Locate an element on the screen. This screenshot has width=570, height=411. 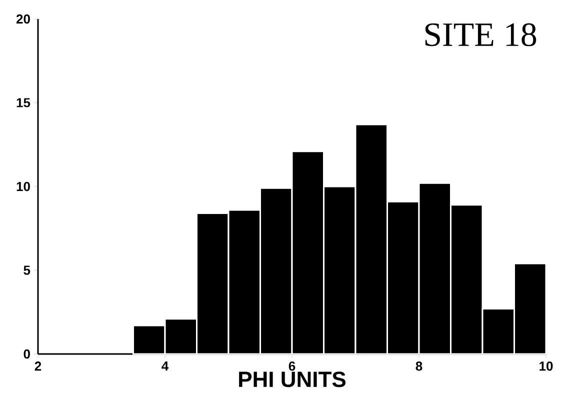
x-tick-label: 10 is located at coordinates (546, 366).